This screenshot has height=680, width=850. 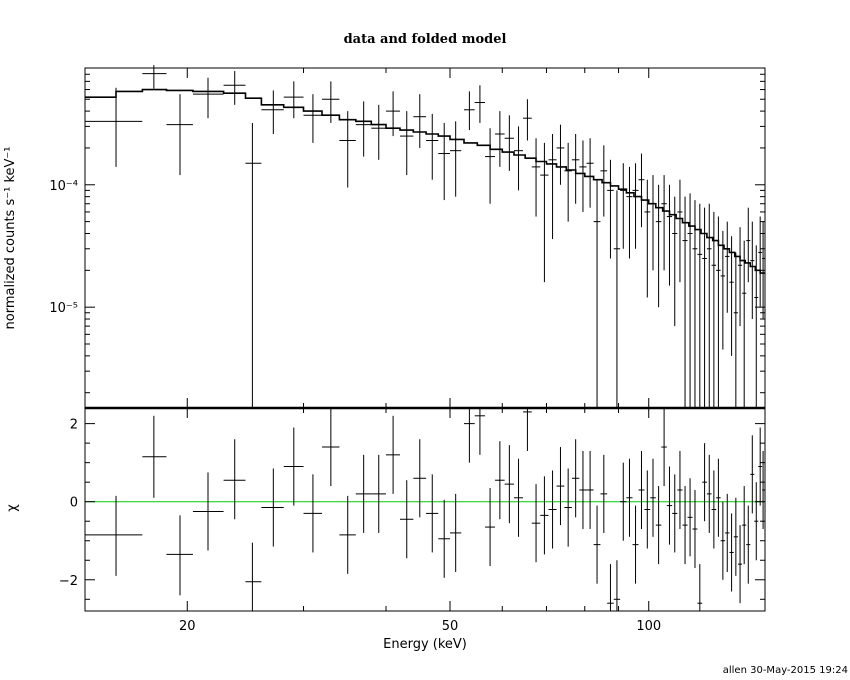 I want to click on chart-title: data and folded model, so click(x=425, y=39).